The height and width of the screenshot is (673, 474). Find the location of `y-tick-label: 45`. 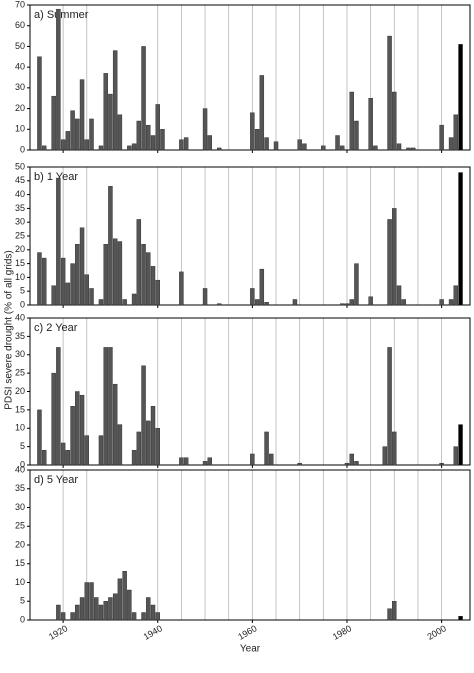

y-tick-label: 45 is located at coordinates (20, 180).